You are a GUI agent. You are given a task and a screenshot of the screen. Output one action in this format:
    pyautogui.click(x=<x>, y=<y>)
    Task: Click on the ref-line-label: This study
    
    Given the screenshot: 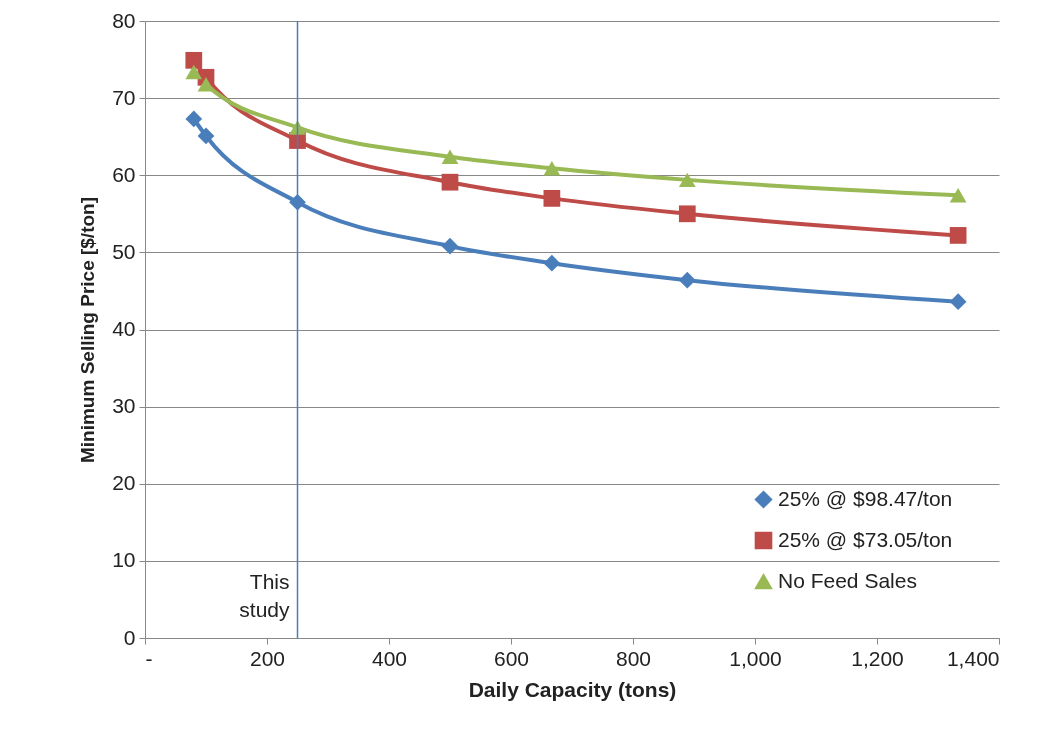 What is the action you would take?
    pyautogui.click(x=264, y=595)
    